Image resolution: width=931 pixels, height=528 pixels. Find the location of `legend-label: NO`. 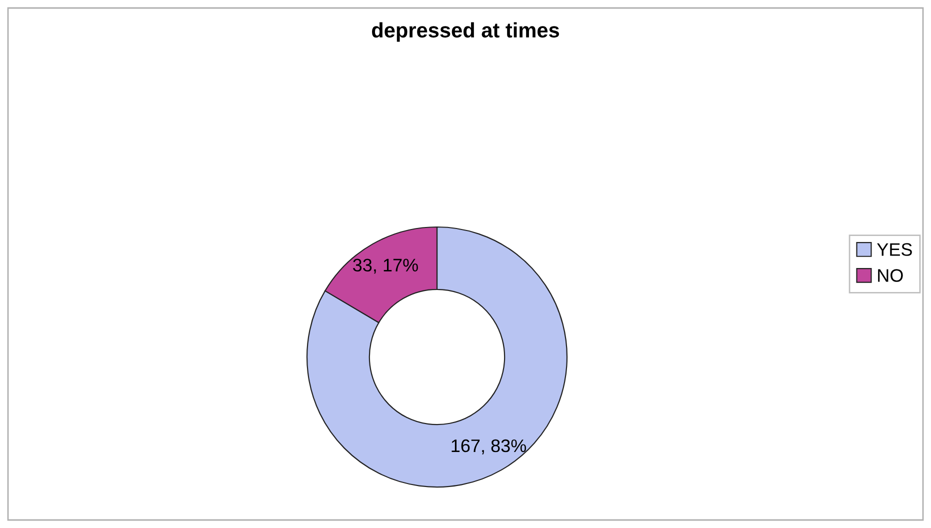

legend-label: NO is located at coordinates (890, 275).